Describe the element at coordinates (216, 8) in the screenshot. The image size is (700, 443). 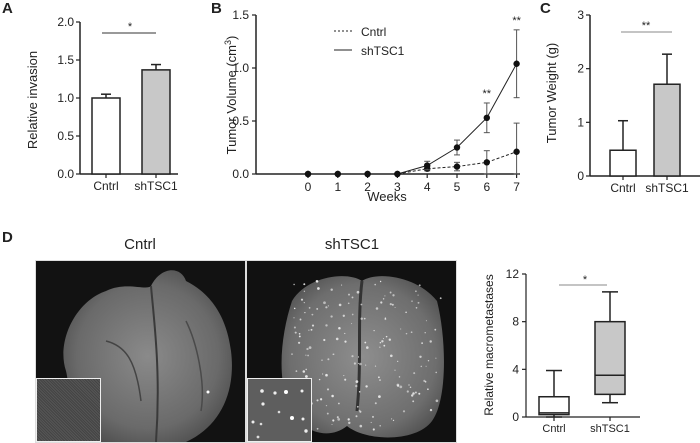
I see `panel-b-letter: B` at that location.